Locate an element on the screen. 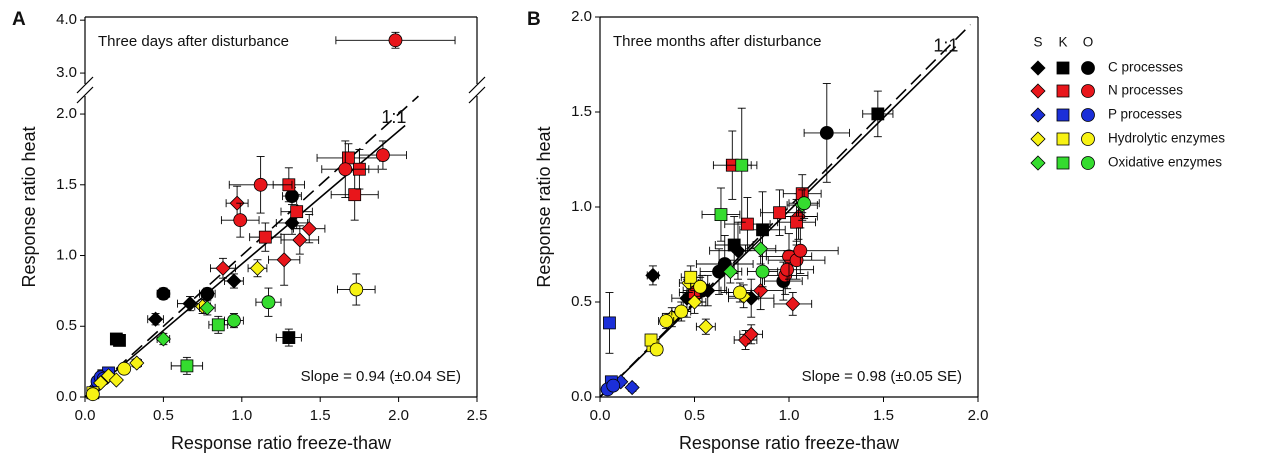  legend-column-label: K is located at coordinates (1062, 42).